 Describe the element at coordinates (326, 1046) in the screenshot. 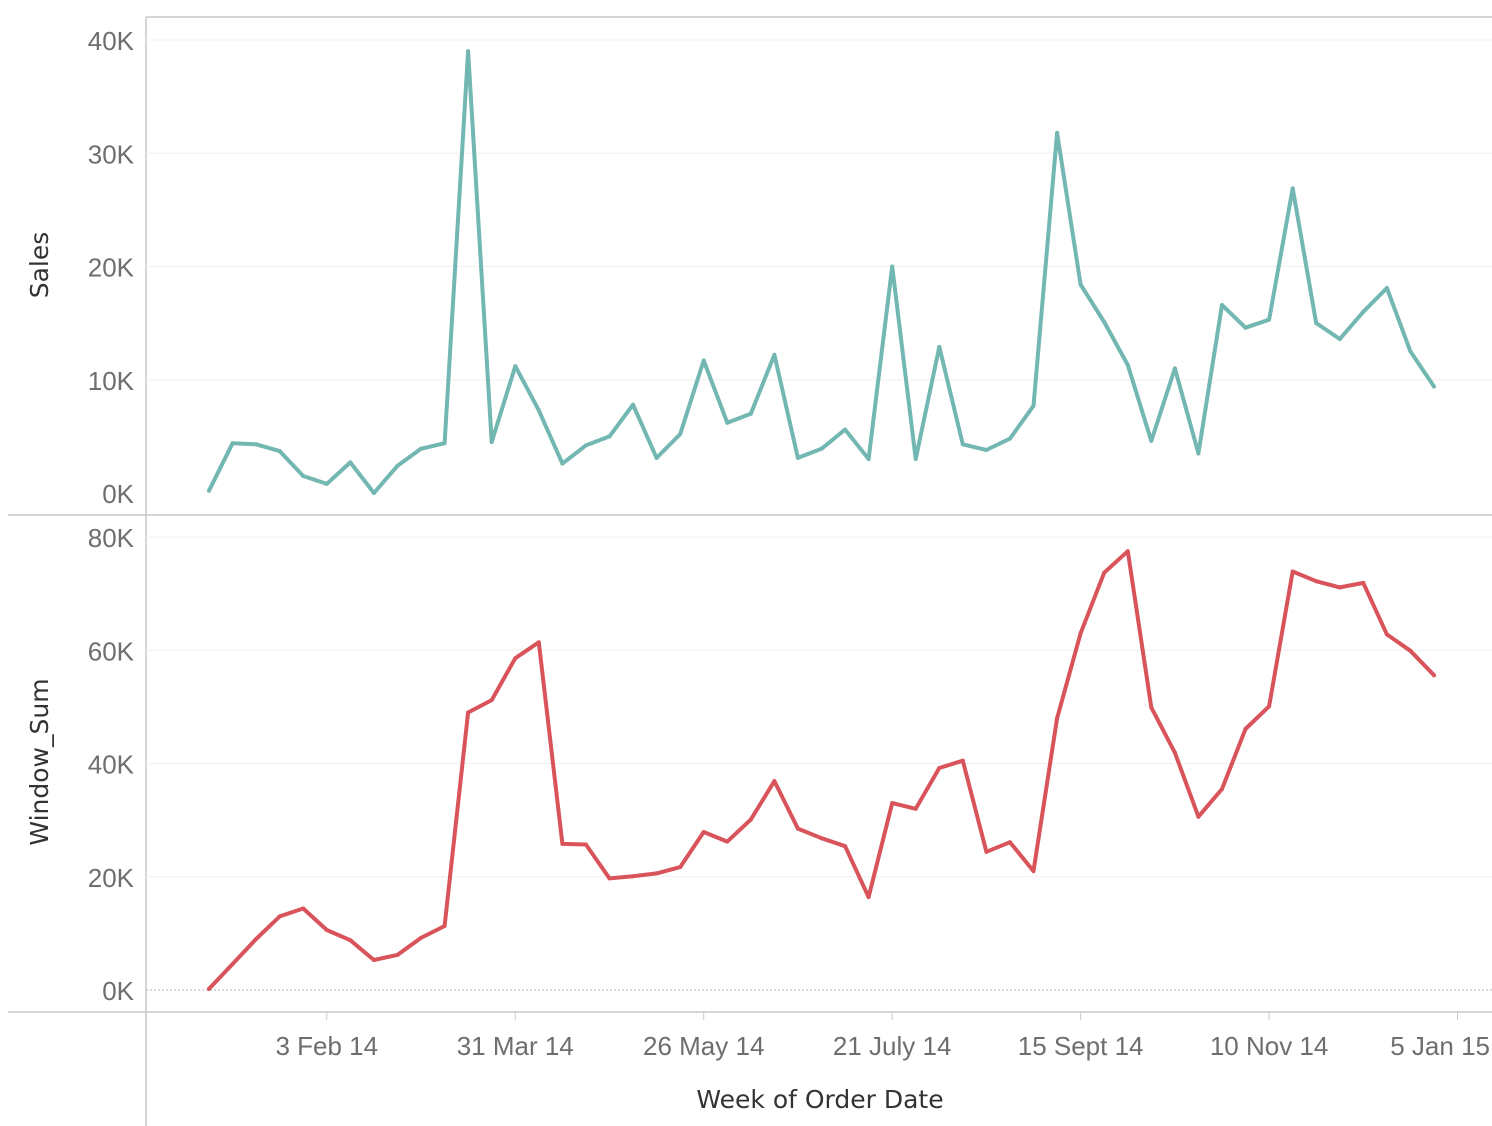

I see `x-tick-label: 3 Feb 14` at that location.